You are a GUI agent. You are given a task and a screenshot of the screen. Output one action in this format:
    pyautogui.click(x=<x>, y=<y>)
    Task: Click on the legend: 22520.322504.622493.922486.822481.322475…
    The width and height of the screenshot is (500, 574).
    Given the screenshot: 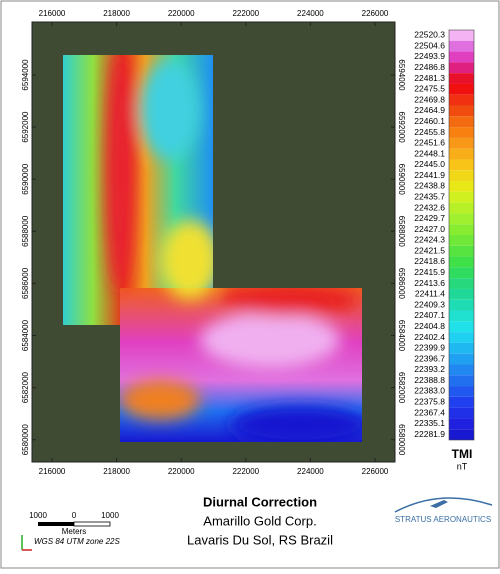 What is the action you would take?
    pyautogui.click(x=444, y=235)
    